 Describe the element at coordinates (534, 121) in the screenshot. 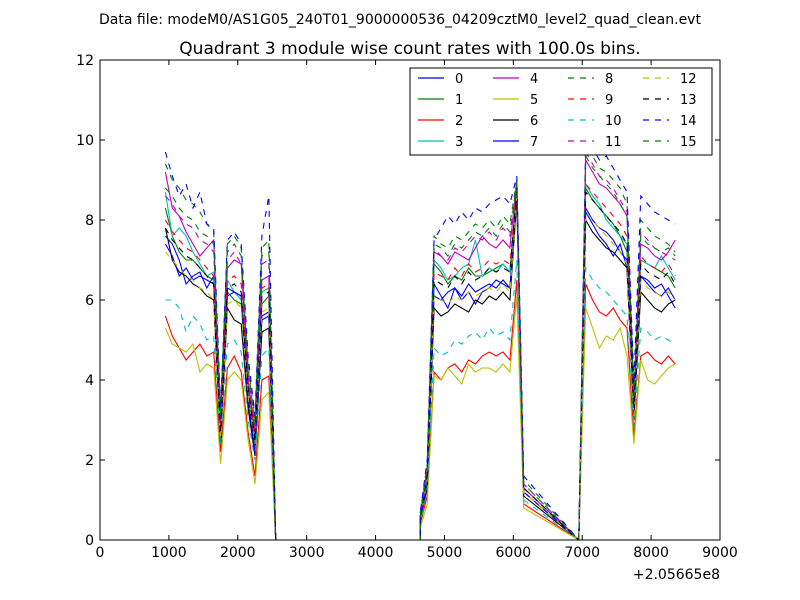

I see `legend-label-6: 6` at that location.